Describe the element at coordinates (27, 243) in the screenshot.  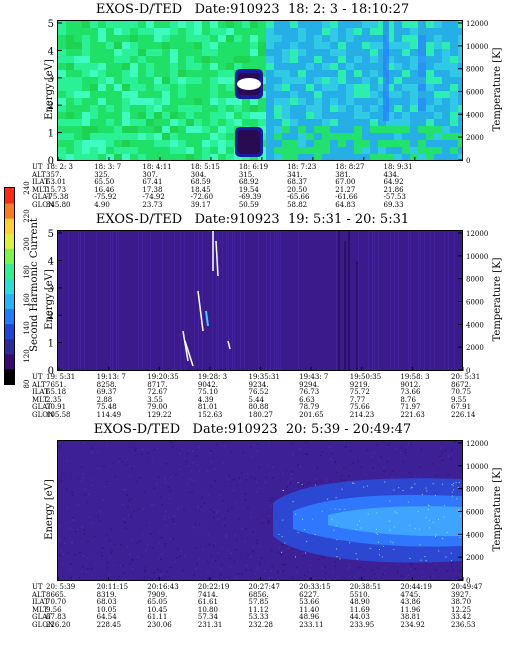
I see `colorbar-tick-label: 200` at that location.